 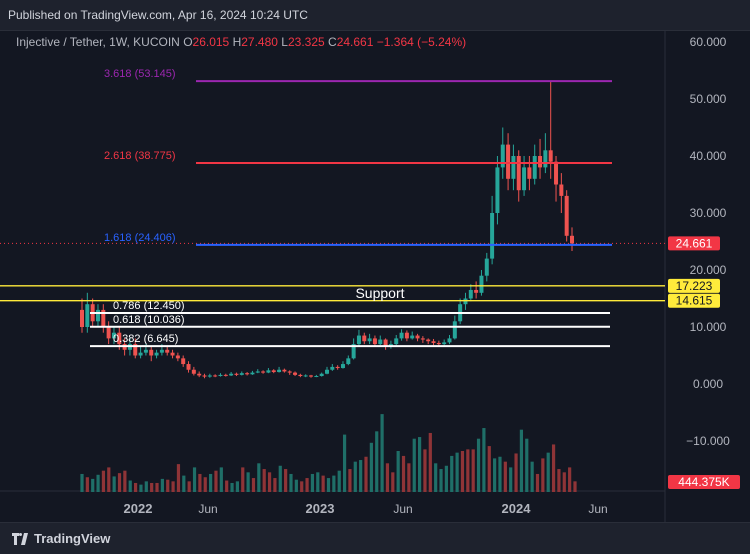 What do you see at coordinates (140, 238) in the screenshot?
I see `fib-level-label: 1.618 (24.406)` at bounding box center [140, 238].